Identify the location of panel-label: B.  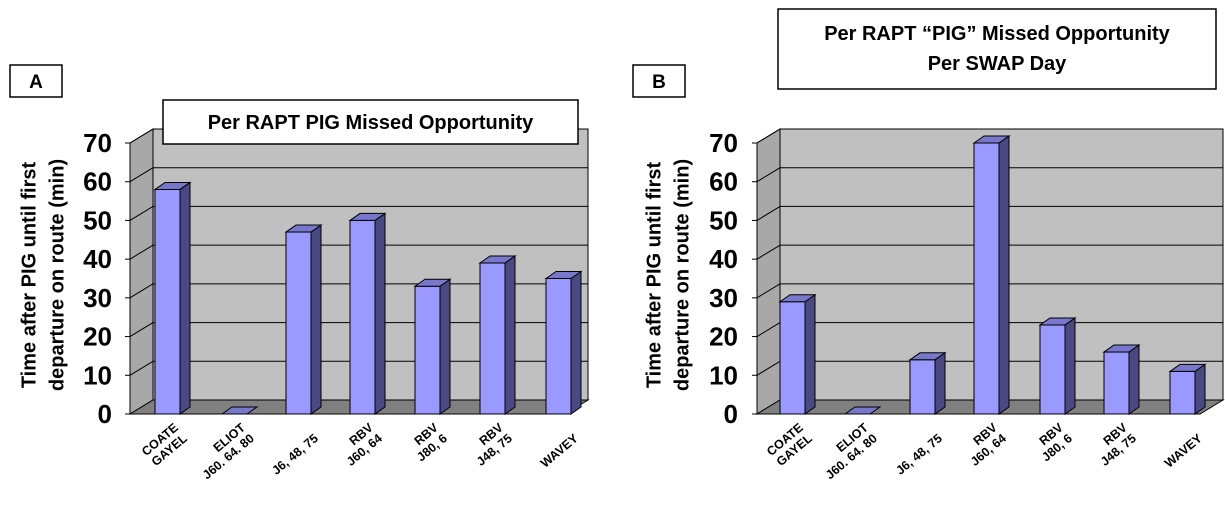
(659, 82).